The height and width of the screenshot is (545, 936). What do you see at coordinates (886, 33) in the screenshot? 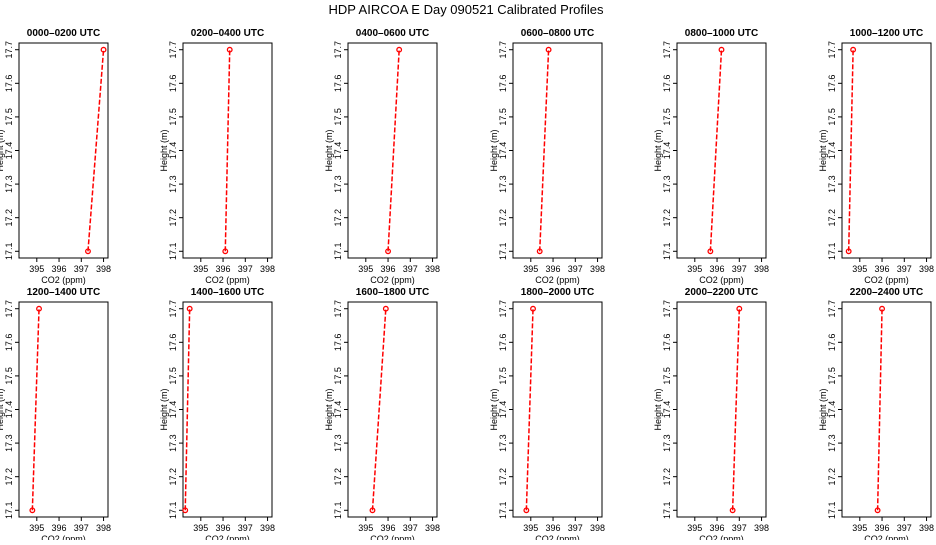
I see `panel-title: 1000–1200 UTC` at bounding box center [886, 33].